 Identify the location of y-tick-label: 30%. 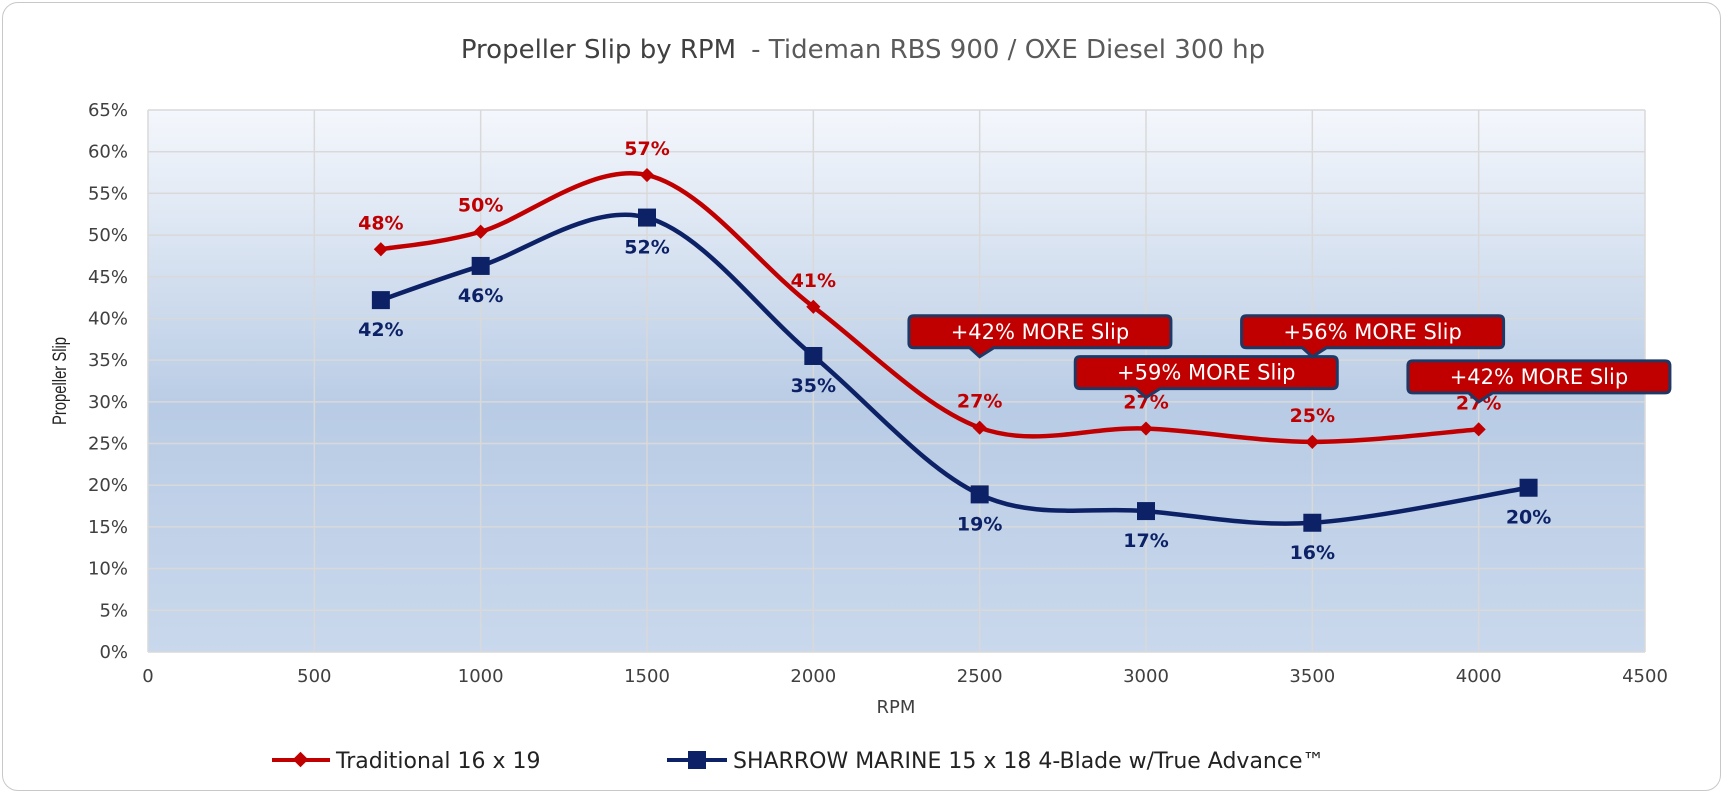
(108, 402).